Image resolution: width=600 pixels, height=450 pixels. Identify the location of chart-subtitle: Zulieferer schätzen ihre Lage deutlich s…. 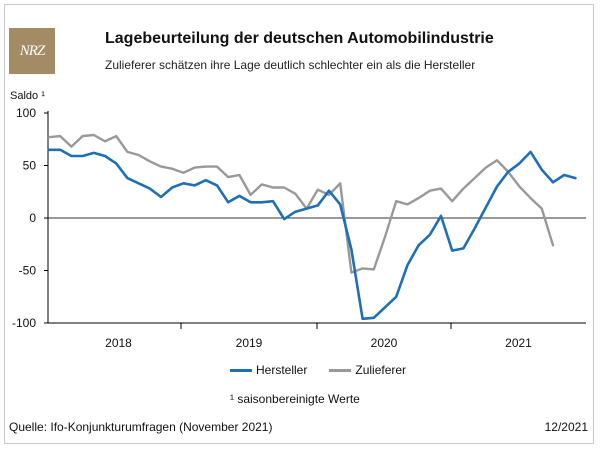
(290, 65).